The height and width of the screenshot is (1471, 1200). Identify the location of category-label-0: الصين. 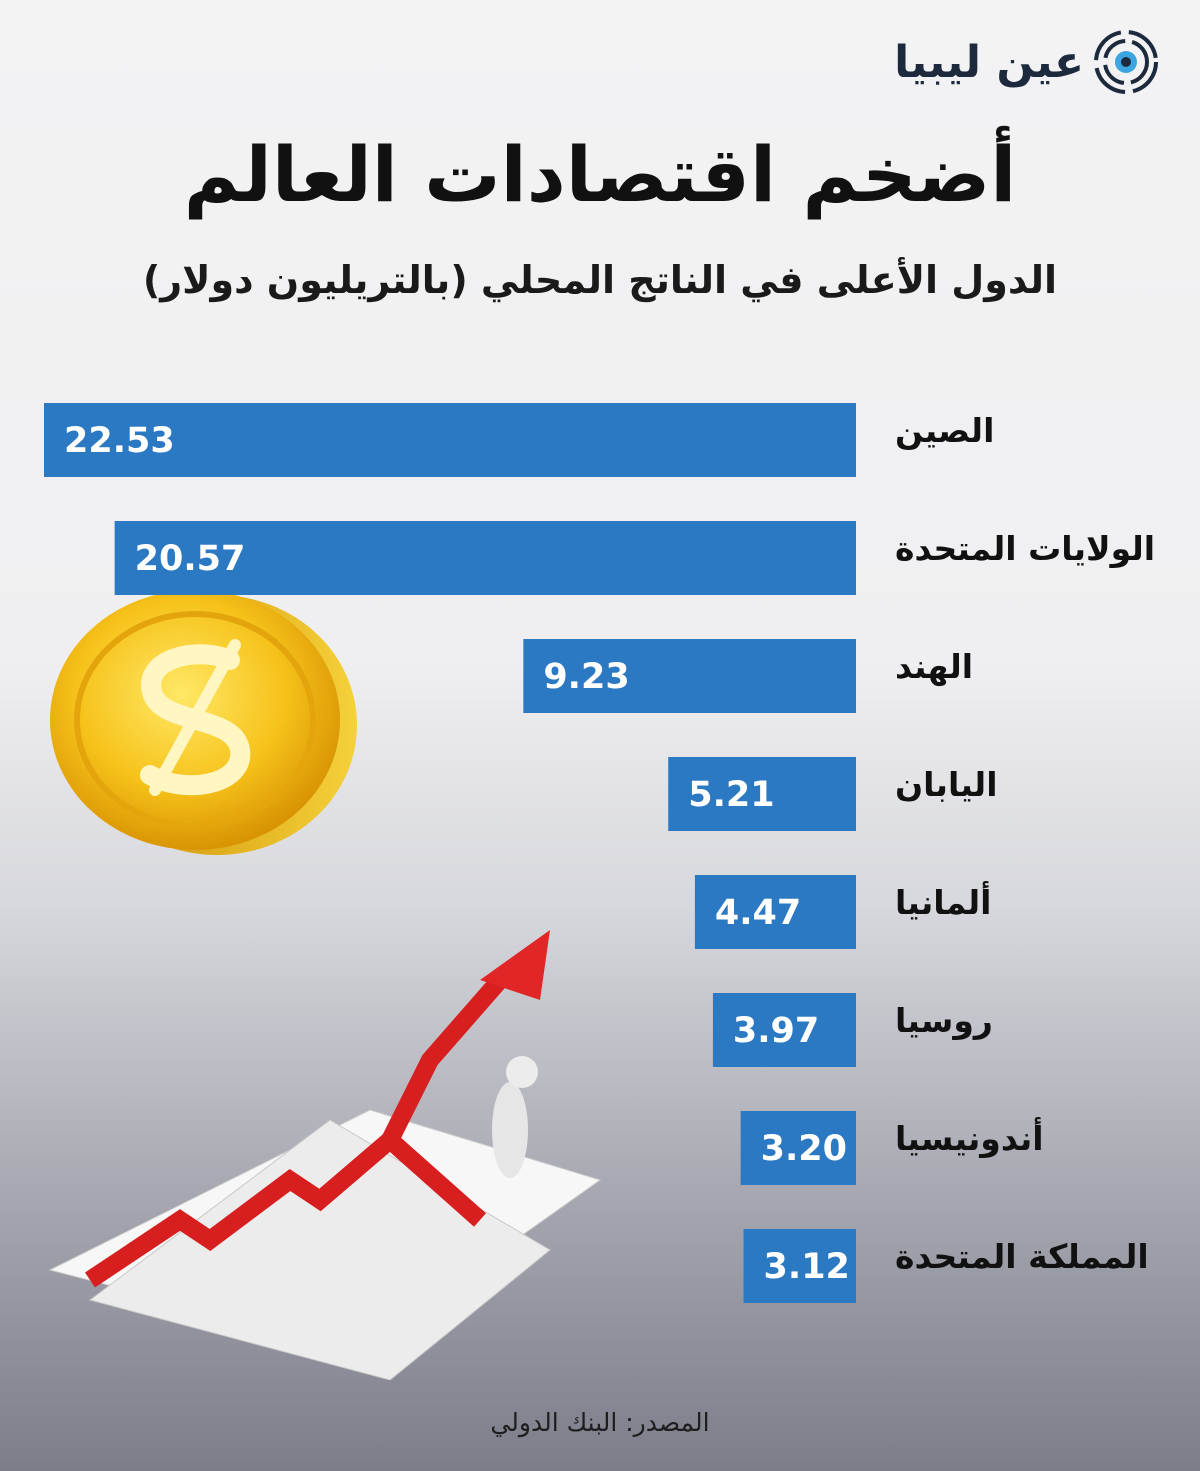
(944, 431).